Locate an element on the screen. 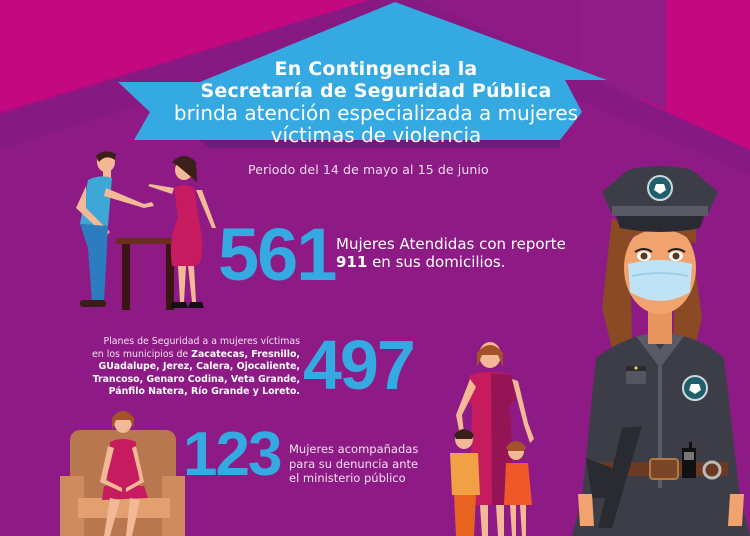 The height and width of the screenshot is (536, 750). stat-number-123: 123 is located at coordinates (232, 454).